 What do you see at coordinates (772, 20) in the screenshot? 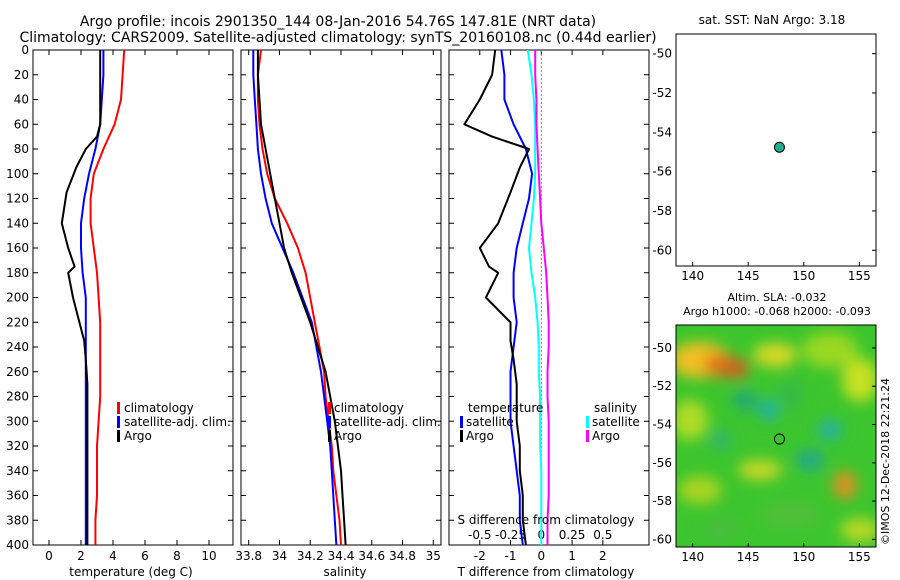
I see `sst-map-title: sat. SST: NaN Argo: 3.18` at bounding box center [772, 20].